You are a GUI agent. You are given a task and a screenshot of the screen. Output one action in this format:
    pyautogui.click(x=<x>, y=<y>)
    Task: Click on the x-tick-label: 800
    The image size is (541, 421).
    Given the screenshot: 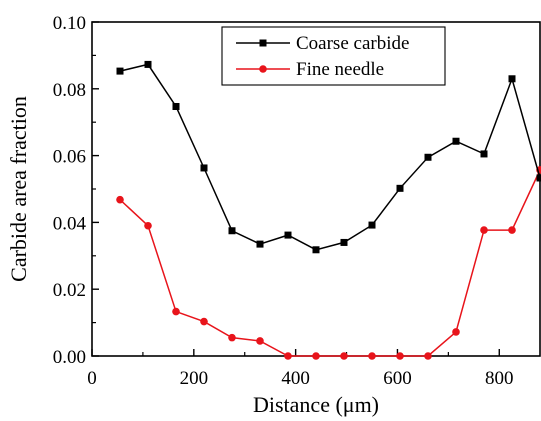 What is the action you would take?
    pyautogui.click(x=499, y=378)
    